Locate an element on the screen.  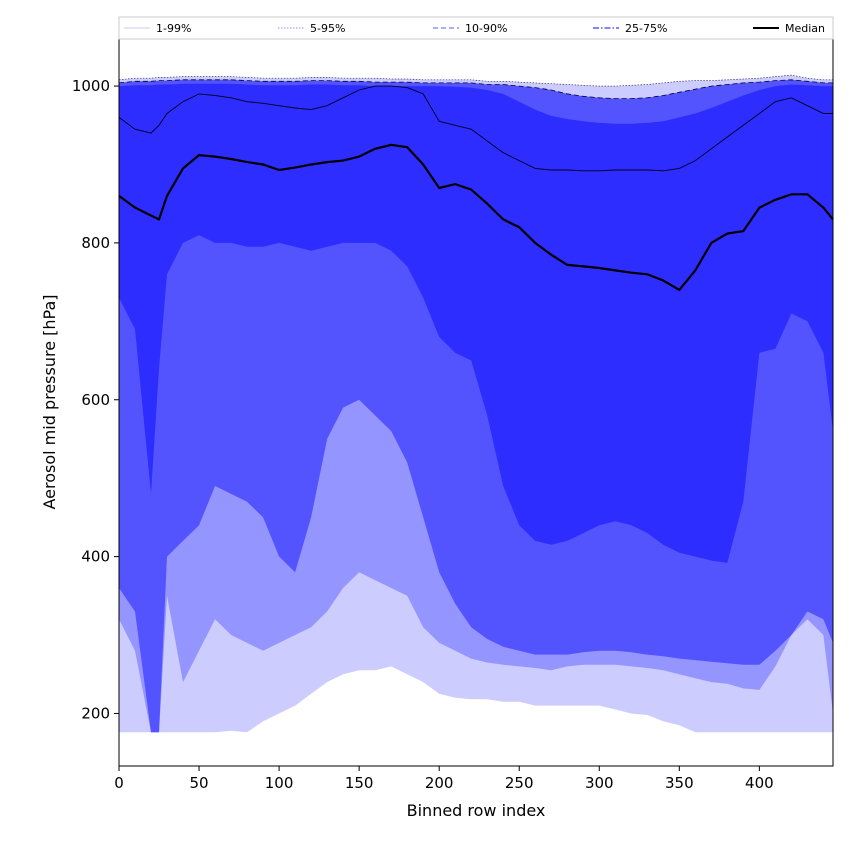
y-axis: 200 400 600 800 1000 is located at coordinates (95, 399).